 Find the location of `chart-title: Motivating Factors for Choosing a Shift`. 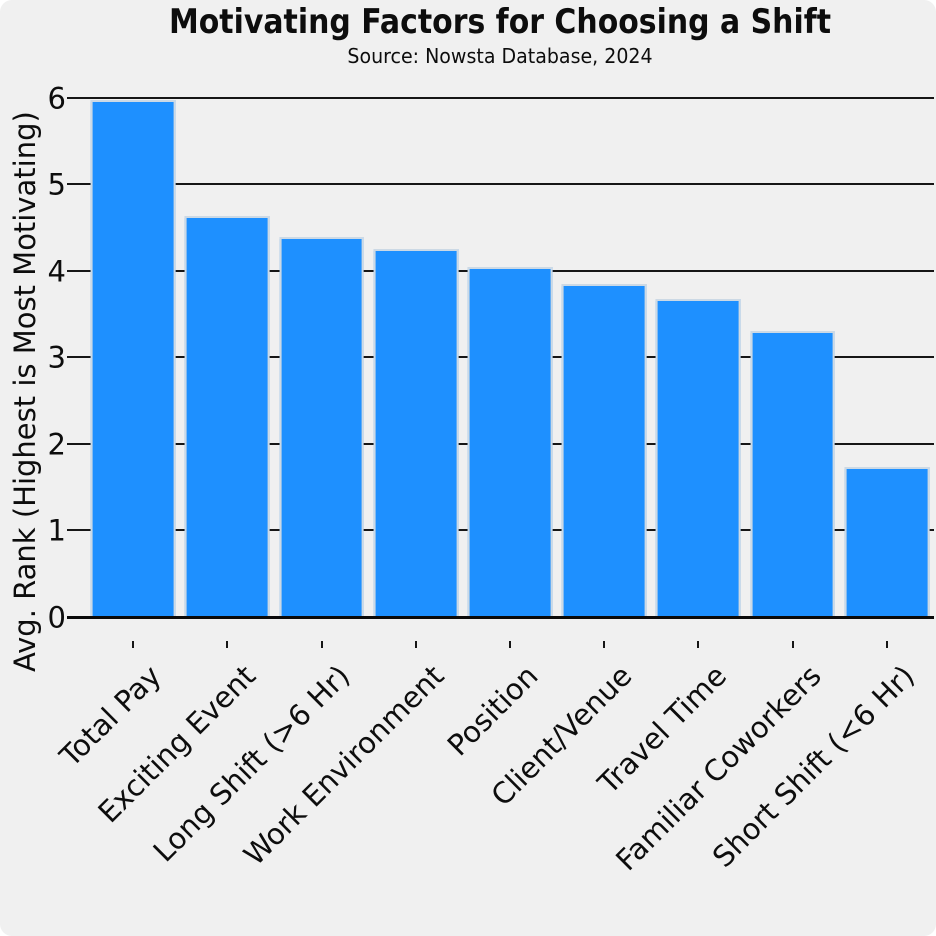

chart-title: Motivating Factors for Choosing a Shift is located at coordinates (500, 22).